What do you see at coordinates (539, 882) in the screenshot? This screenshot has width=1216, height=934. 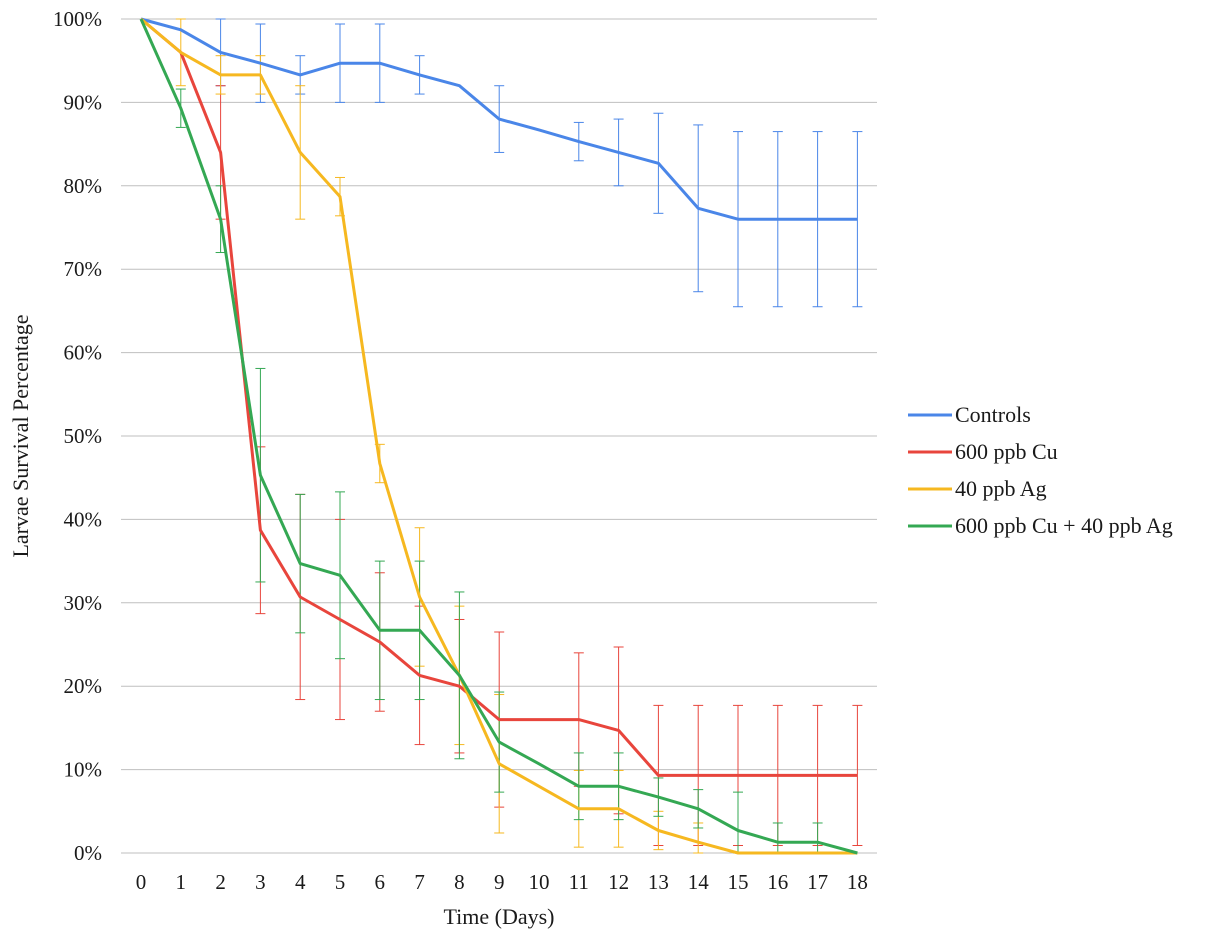 I see `x-tick-label: 10` at bounding box center [539, 882].